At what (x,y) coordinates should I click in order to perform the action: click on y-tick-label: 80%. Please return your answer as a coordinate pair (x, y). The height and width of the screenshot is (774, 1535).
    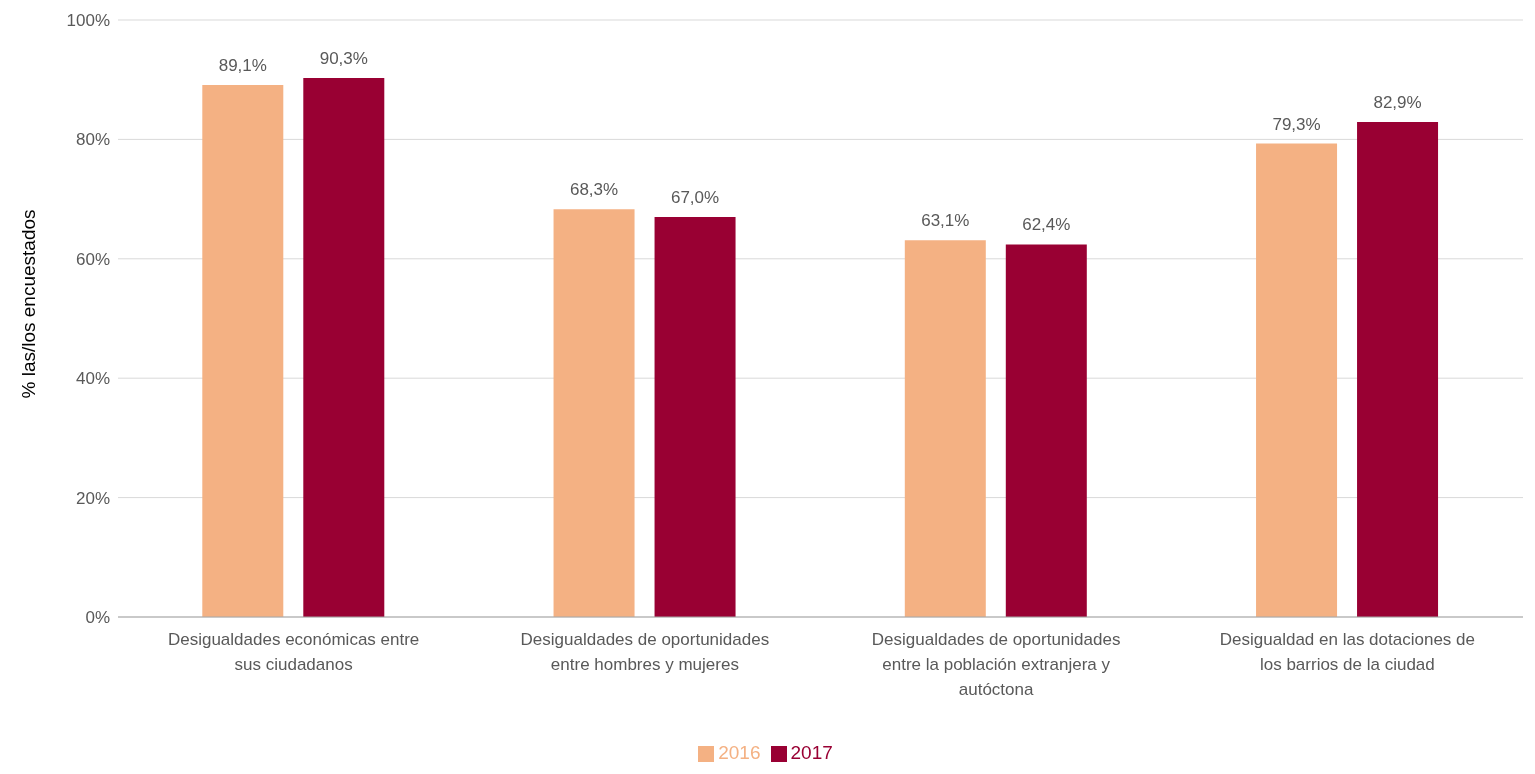
    Looking at the image, I should click on (92, 140).